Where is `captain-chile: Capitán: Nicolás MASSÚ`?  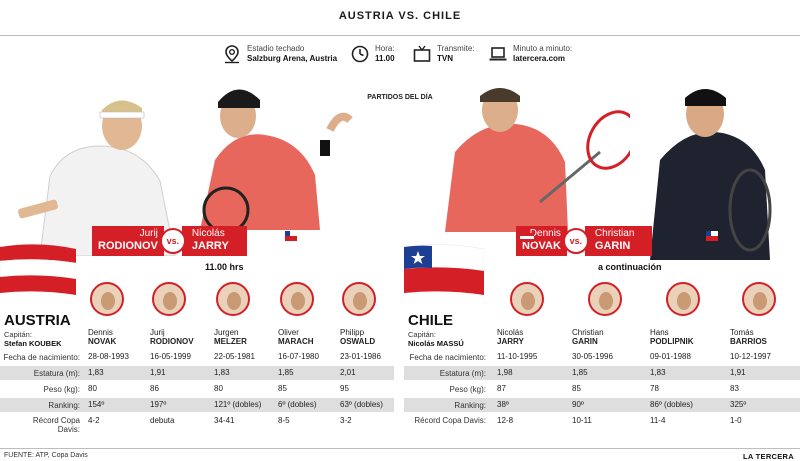
captain-chile: Capitán: Nicolás MASSÚ is located at coordinates (436, 339).